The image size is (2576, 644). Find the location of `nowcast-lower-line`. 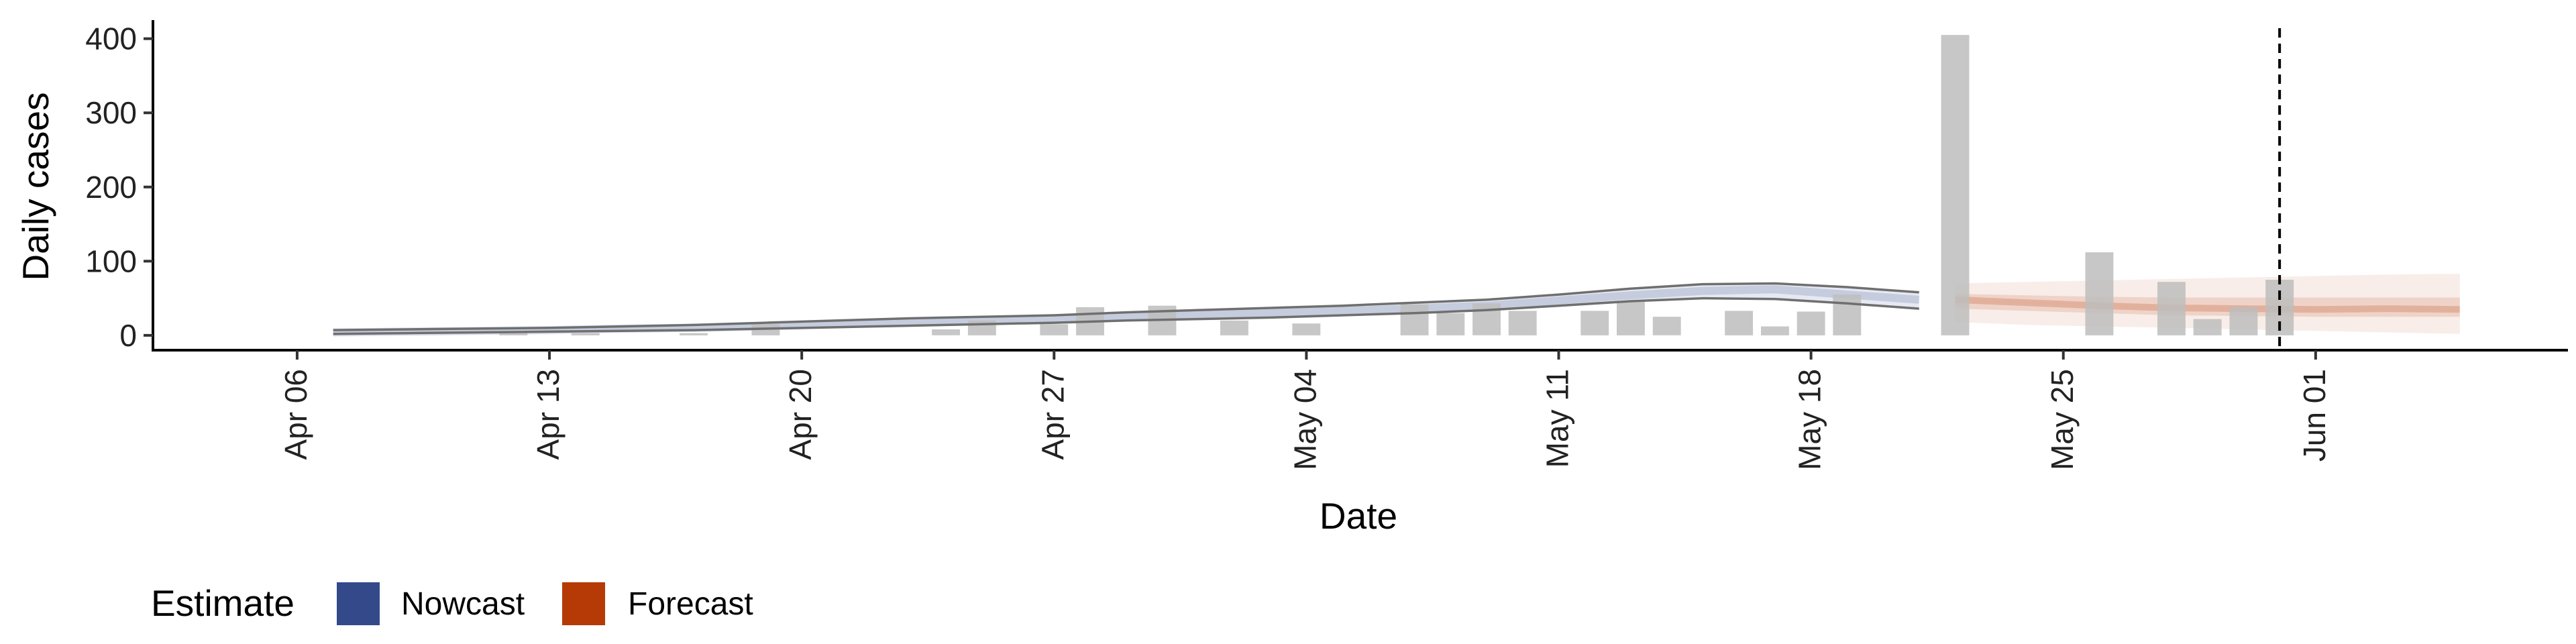

nowcast-lower-line is located at coordinates (1126, 316).